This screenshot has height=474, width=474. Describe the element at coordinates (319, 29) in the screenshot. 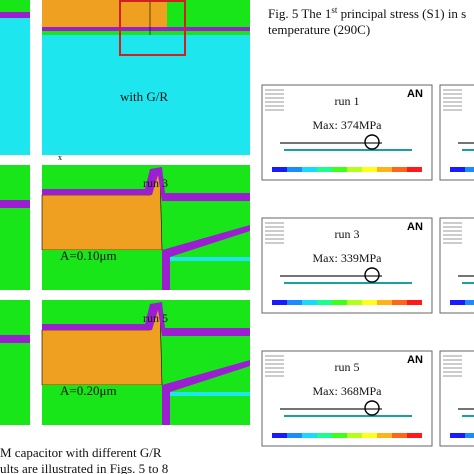

I see `fig-caption: temperature (290C)` at that location.